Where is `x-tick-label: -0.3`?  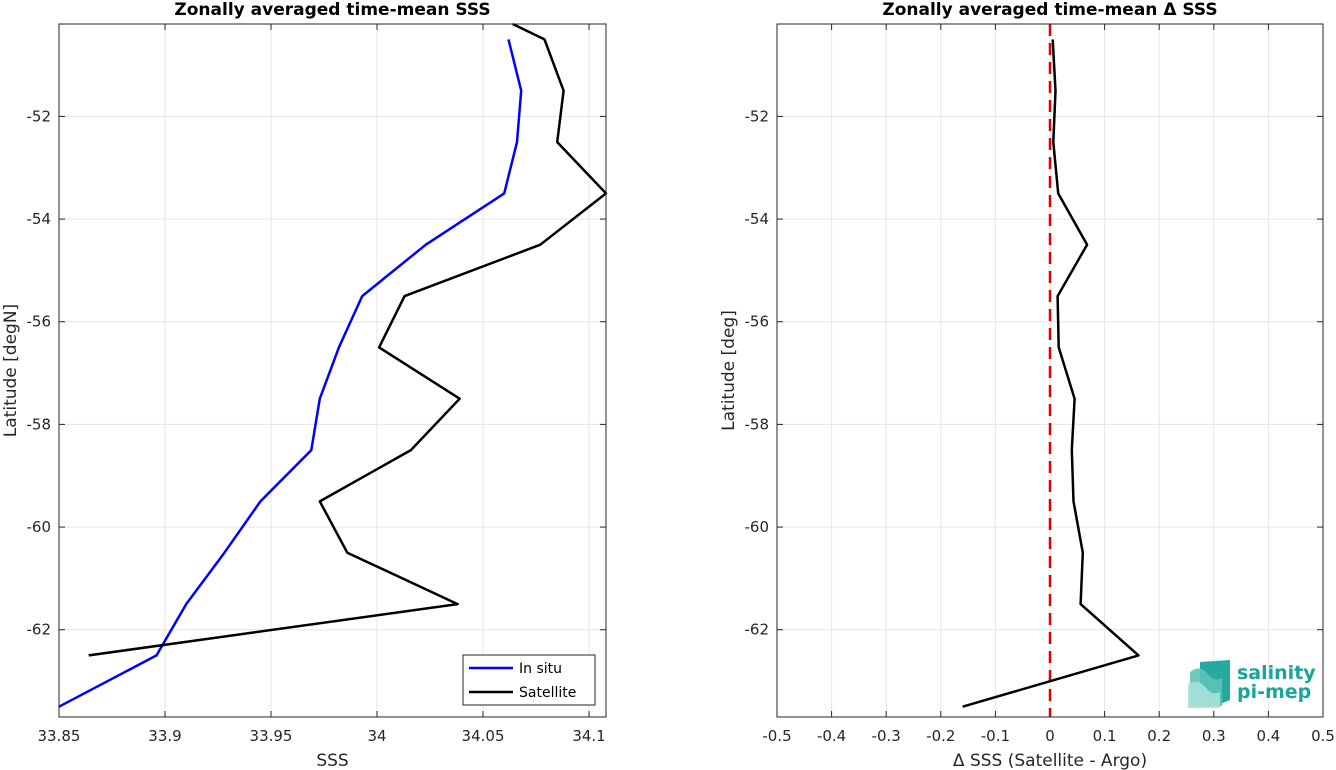
x-tick-label: -0.3 is located at coordinates (886, 736).